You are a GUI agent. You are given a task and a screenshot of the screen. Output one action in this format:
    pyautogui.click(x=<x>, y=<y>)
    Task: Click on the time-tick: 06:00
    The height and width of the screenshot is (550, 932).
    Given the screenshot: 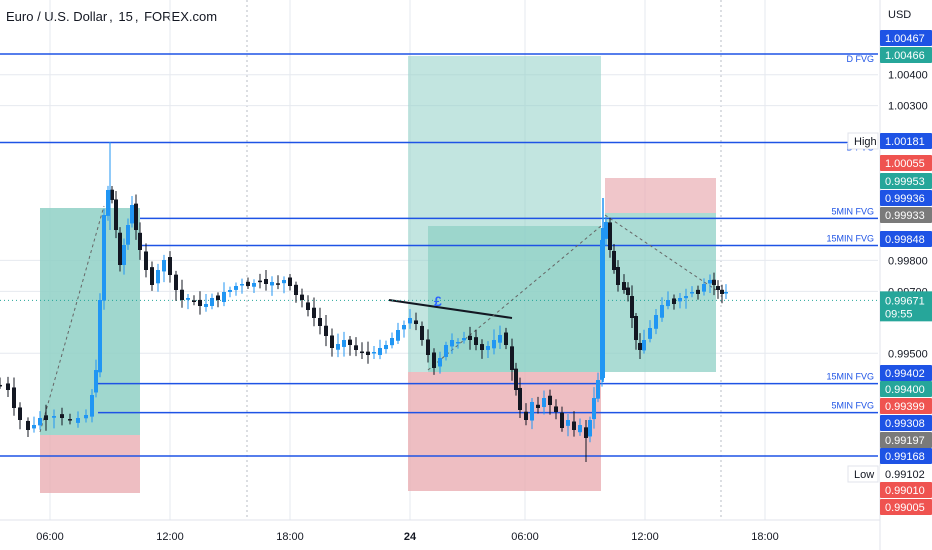 What is the action you would take?
    pyautogui.click(x=50, y=537)
    